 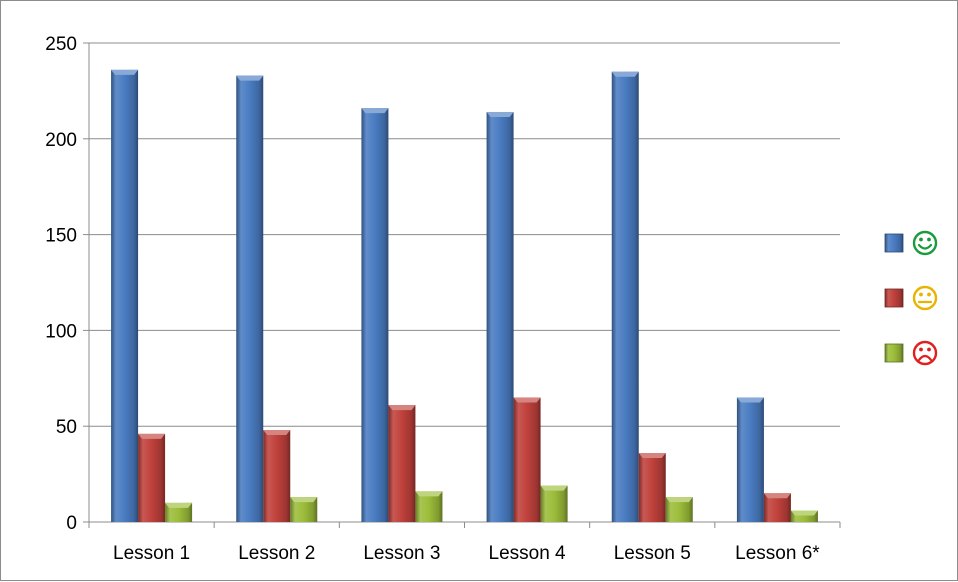 I want to click on y-tick-label: 50, so click(x=66, y=427).